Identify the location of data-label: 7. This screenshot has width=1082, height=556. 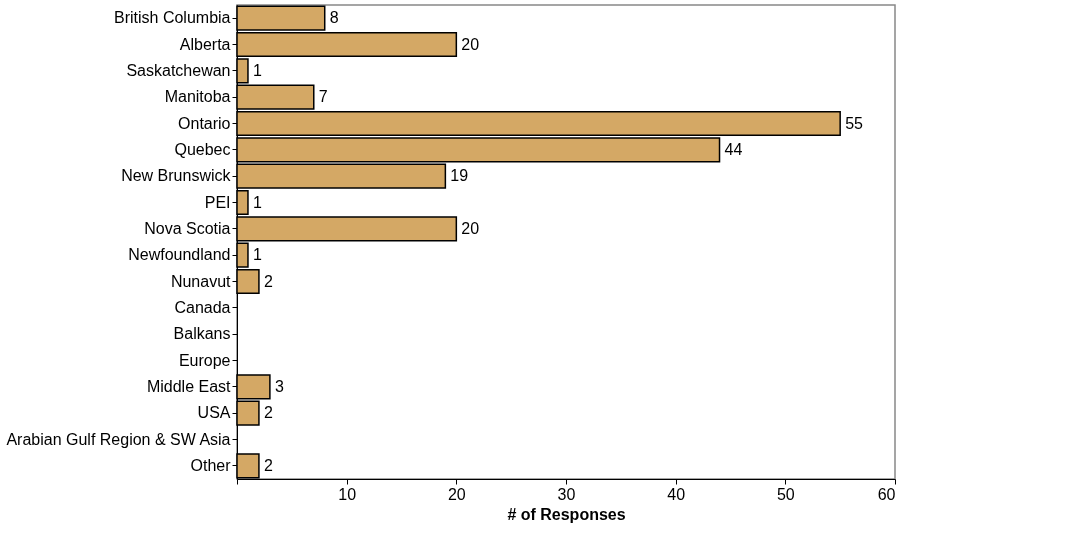
(323, 97).